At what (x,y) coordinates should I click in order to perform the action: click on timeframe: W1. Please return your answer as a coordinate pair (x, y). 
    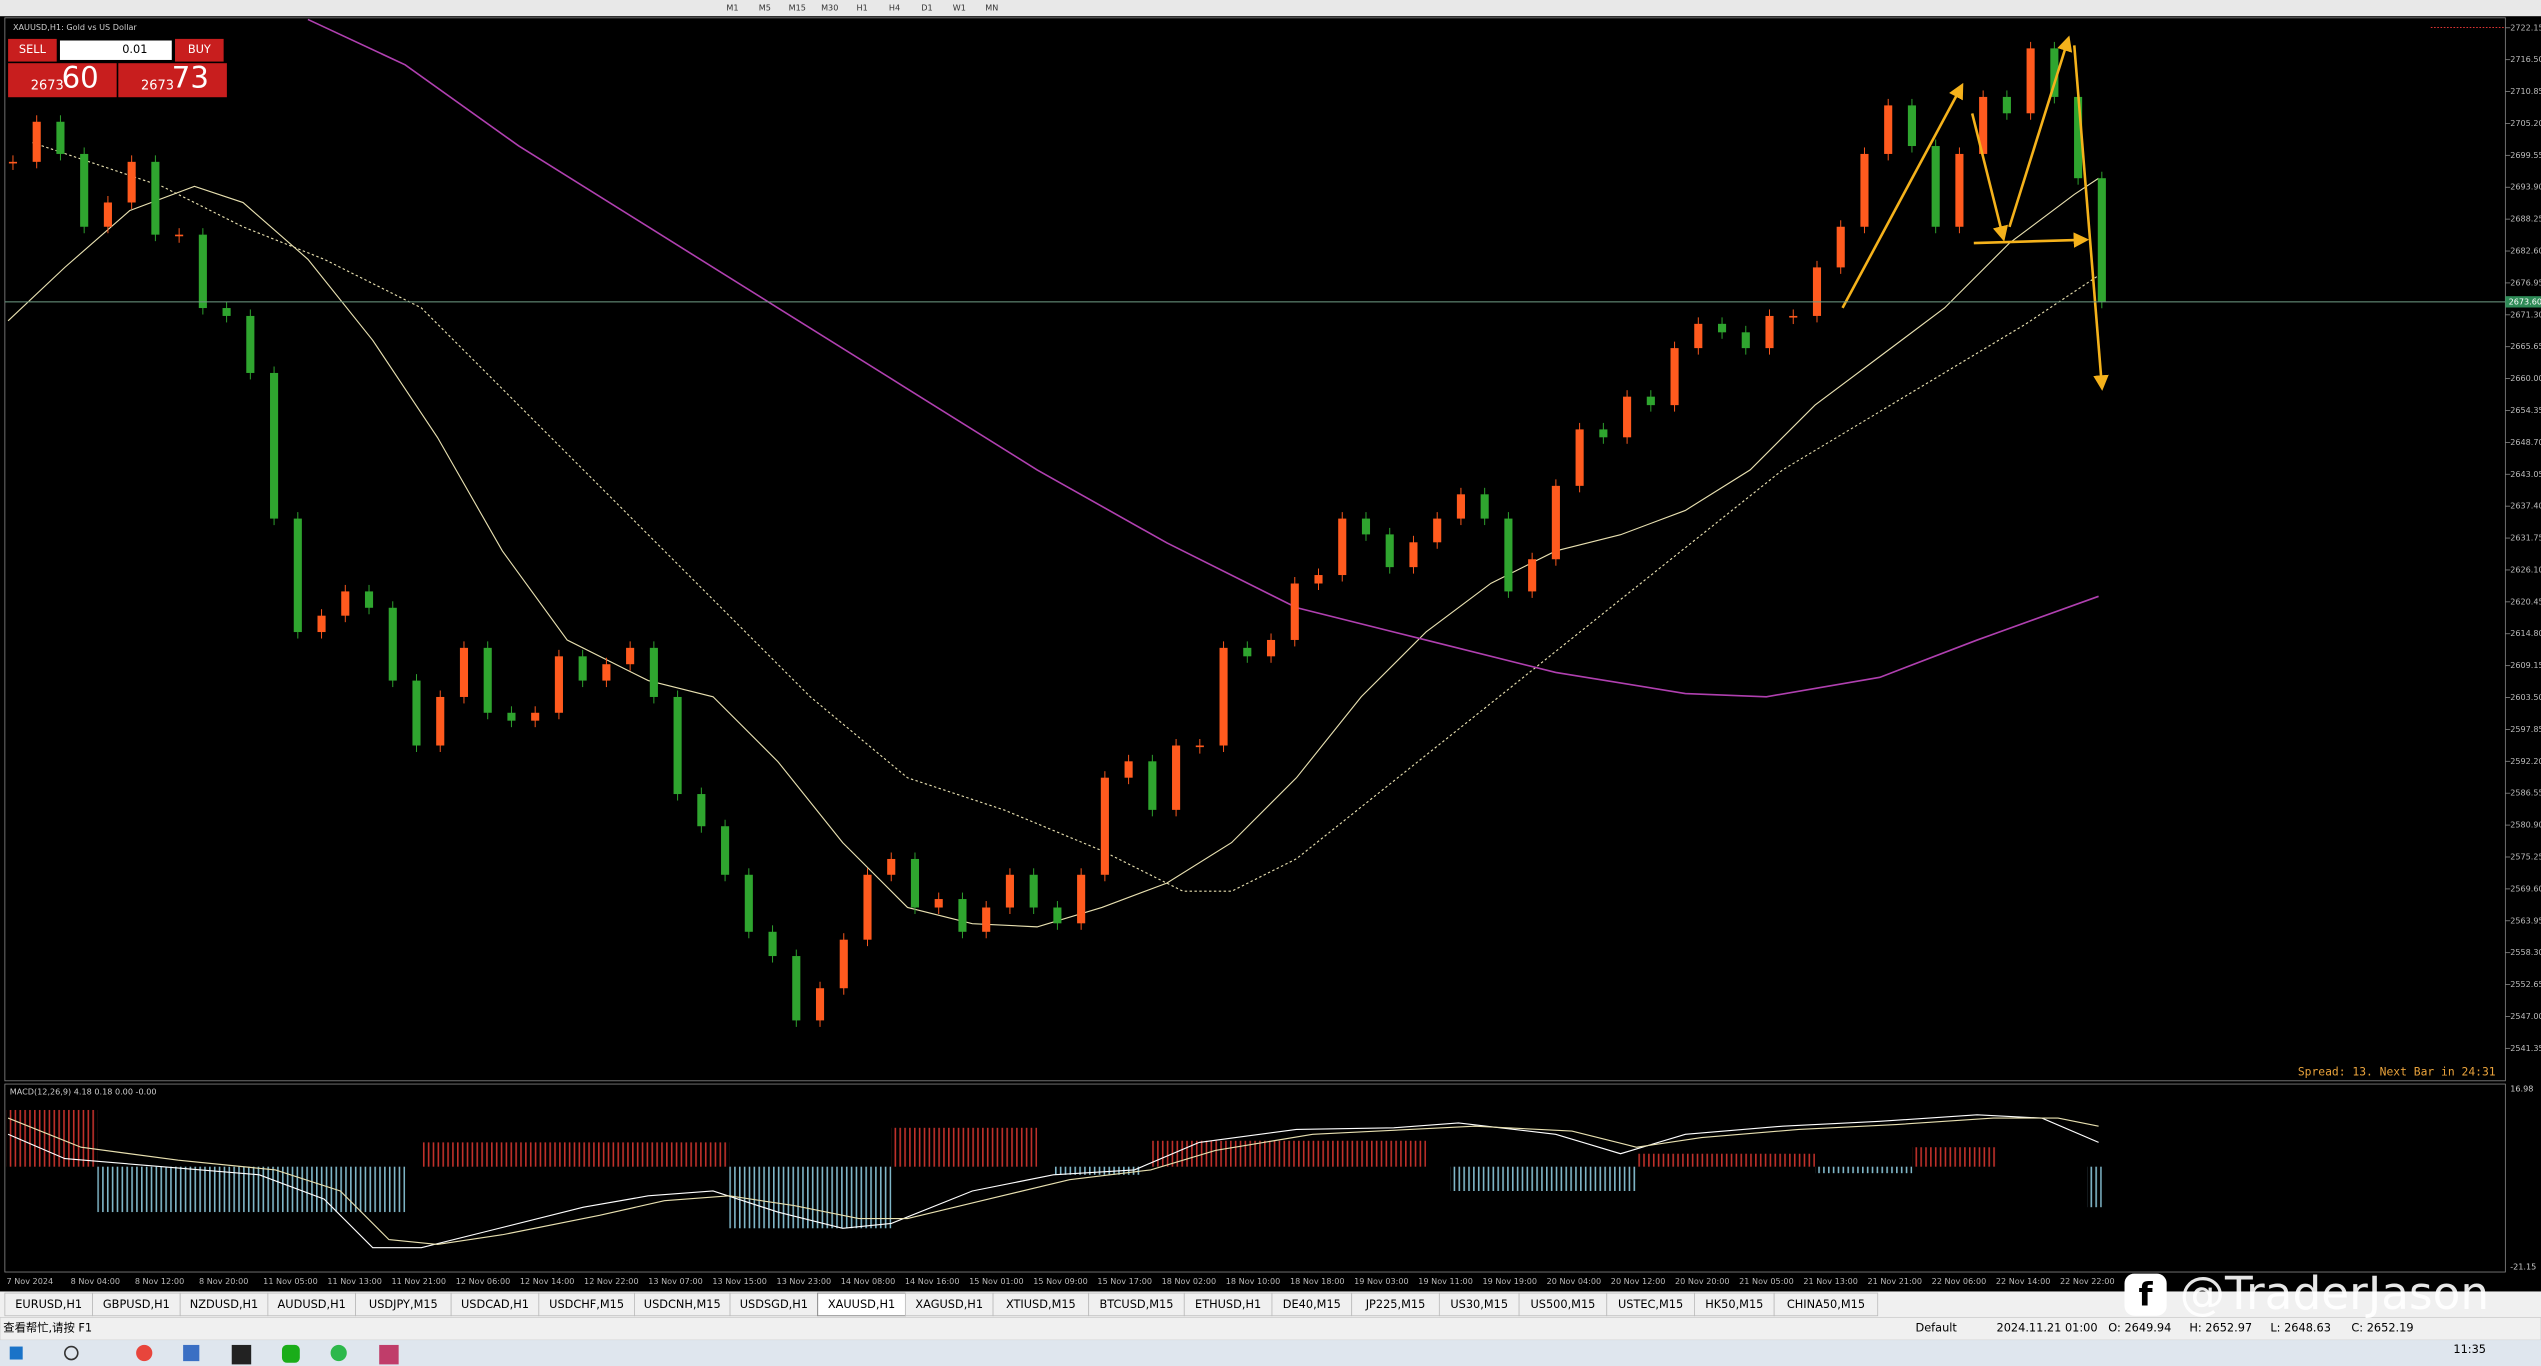
    Looking at the image, I should click on (959, 8).